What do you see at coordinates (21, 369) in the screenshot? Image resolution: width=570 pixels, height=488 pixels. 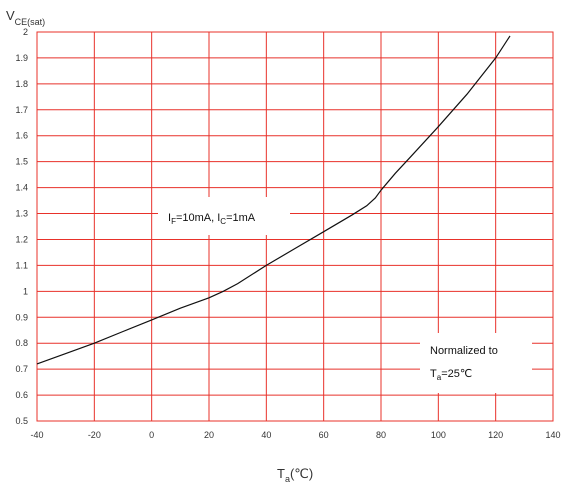 I see `y-tick-label: 0.7` at bounding box center [21, 369].